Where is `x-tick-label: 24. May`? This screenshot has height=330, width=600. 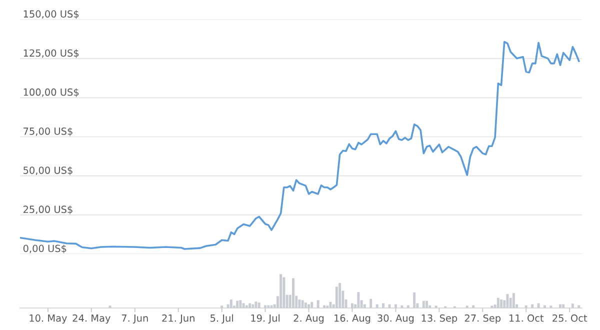 x-tick-label: 24. May is located at coordinates (91, 319).